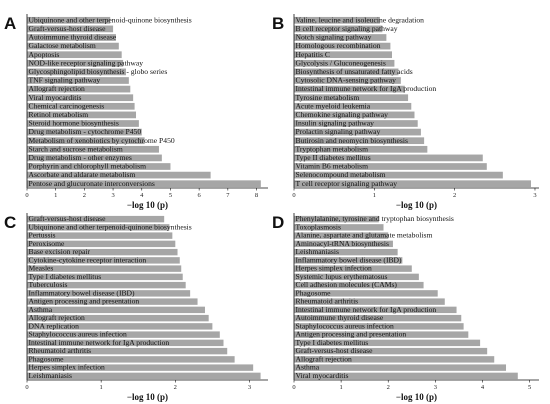 The width and height of the screenshot is (550, 404). I want to click on x-tick-label: 5, so click(170, 195).